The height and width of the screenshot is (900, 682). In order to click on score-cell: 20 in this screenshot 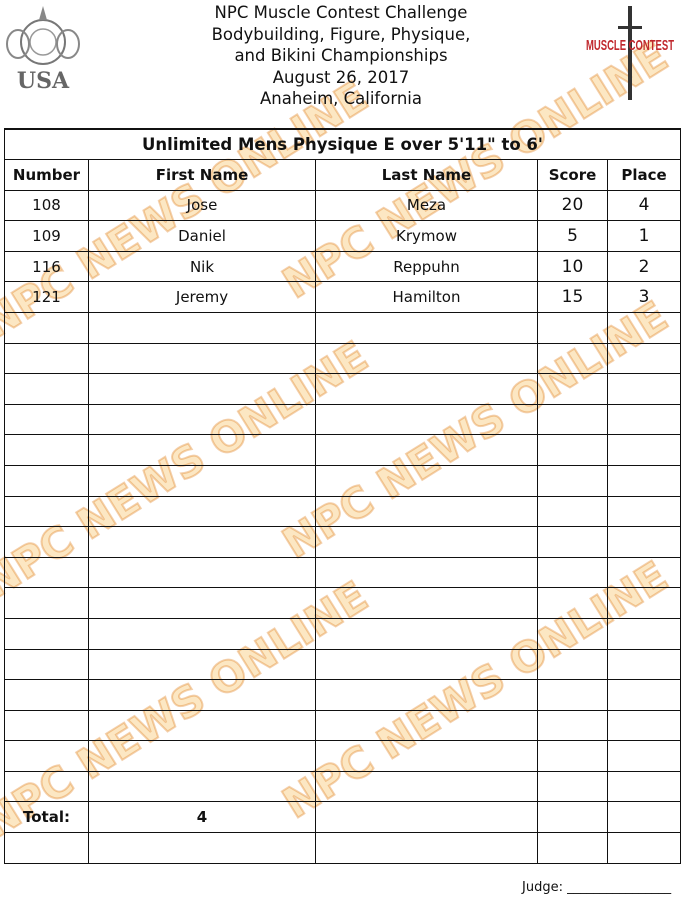, I will do `click(572, 205)`.